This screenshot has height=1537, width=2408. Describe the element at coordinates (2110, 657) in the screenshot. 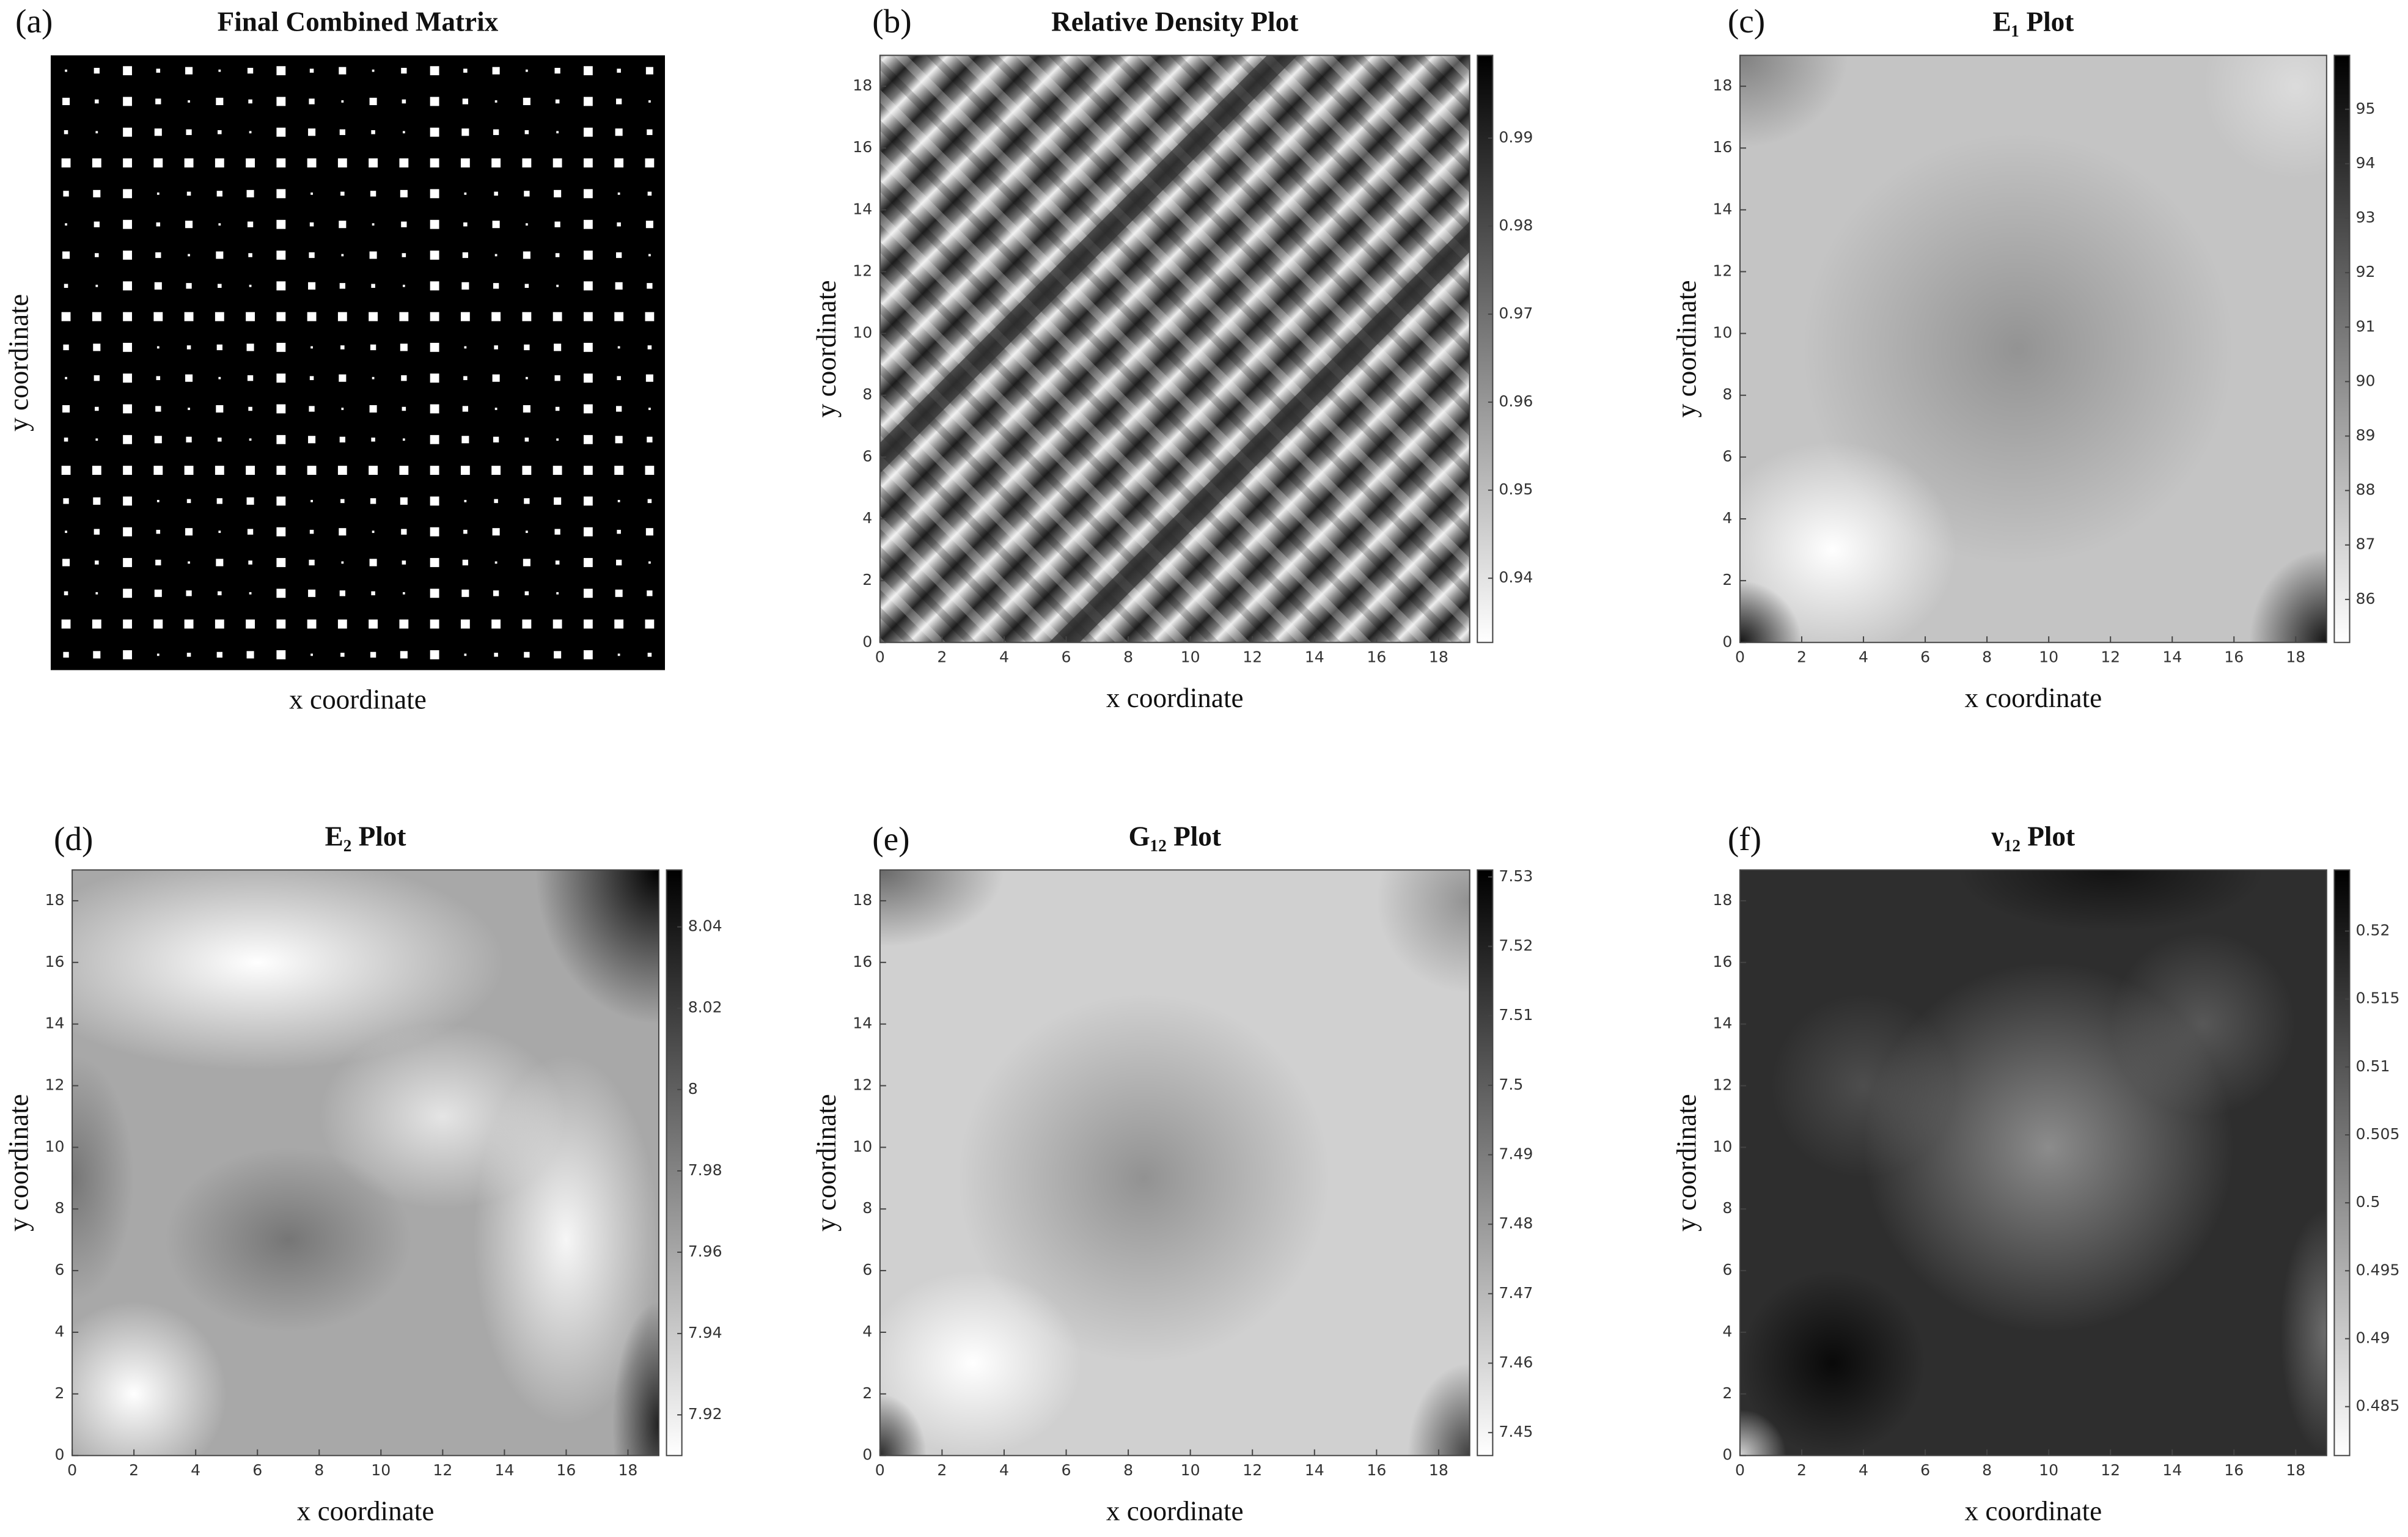

I see `x-tick-label: 12` at that location.